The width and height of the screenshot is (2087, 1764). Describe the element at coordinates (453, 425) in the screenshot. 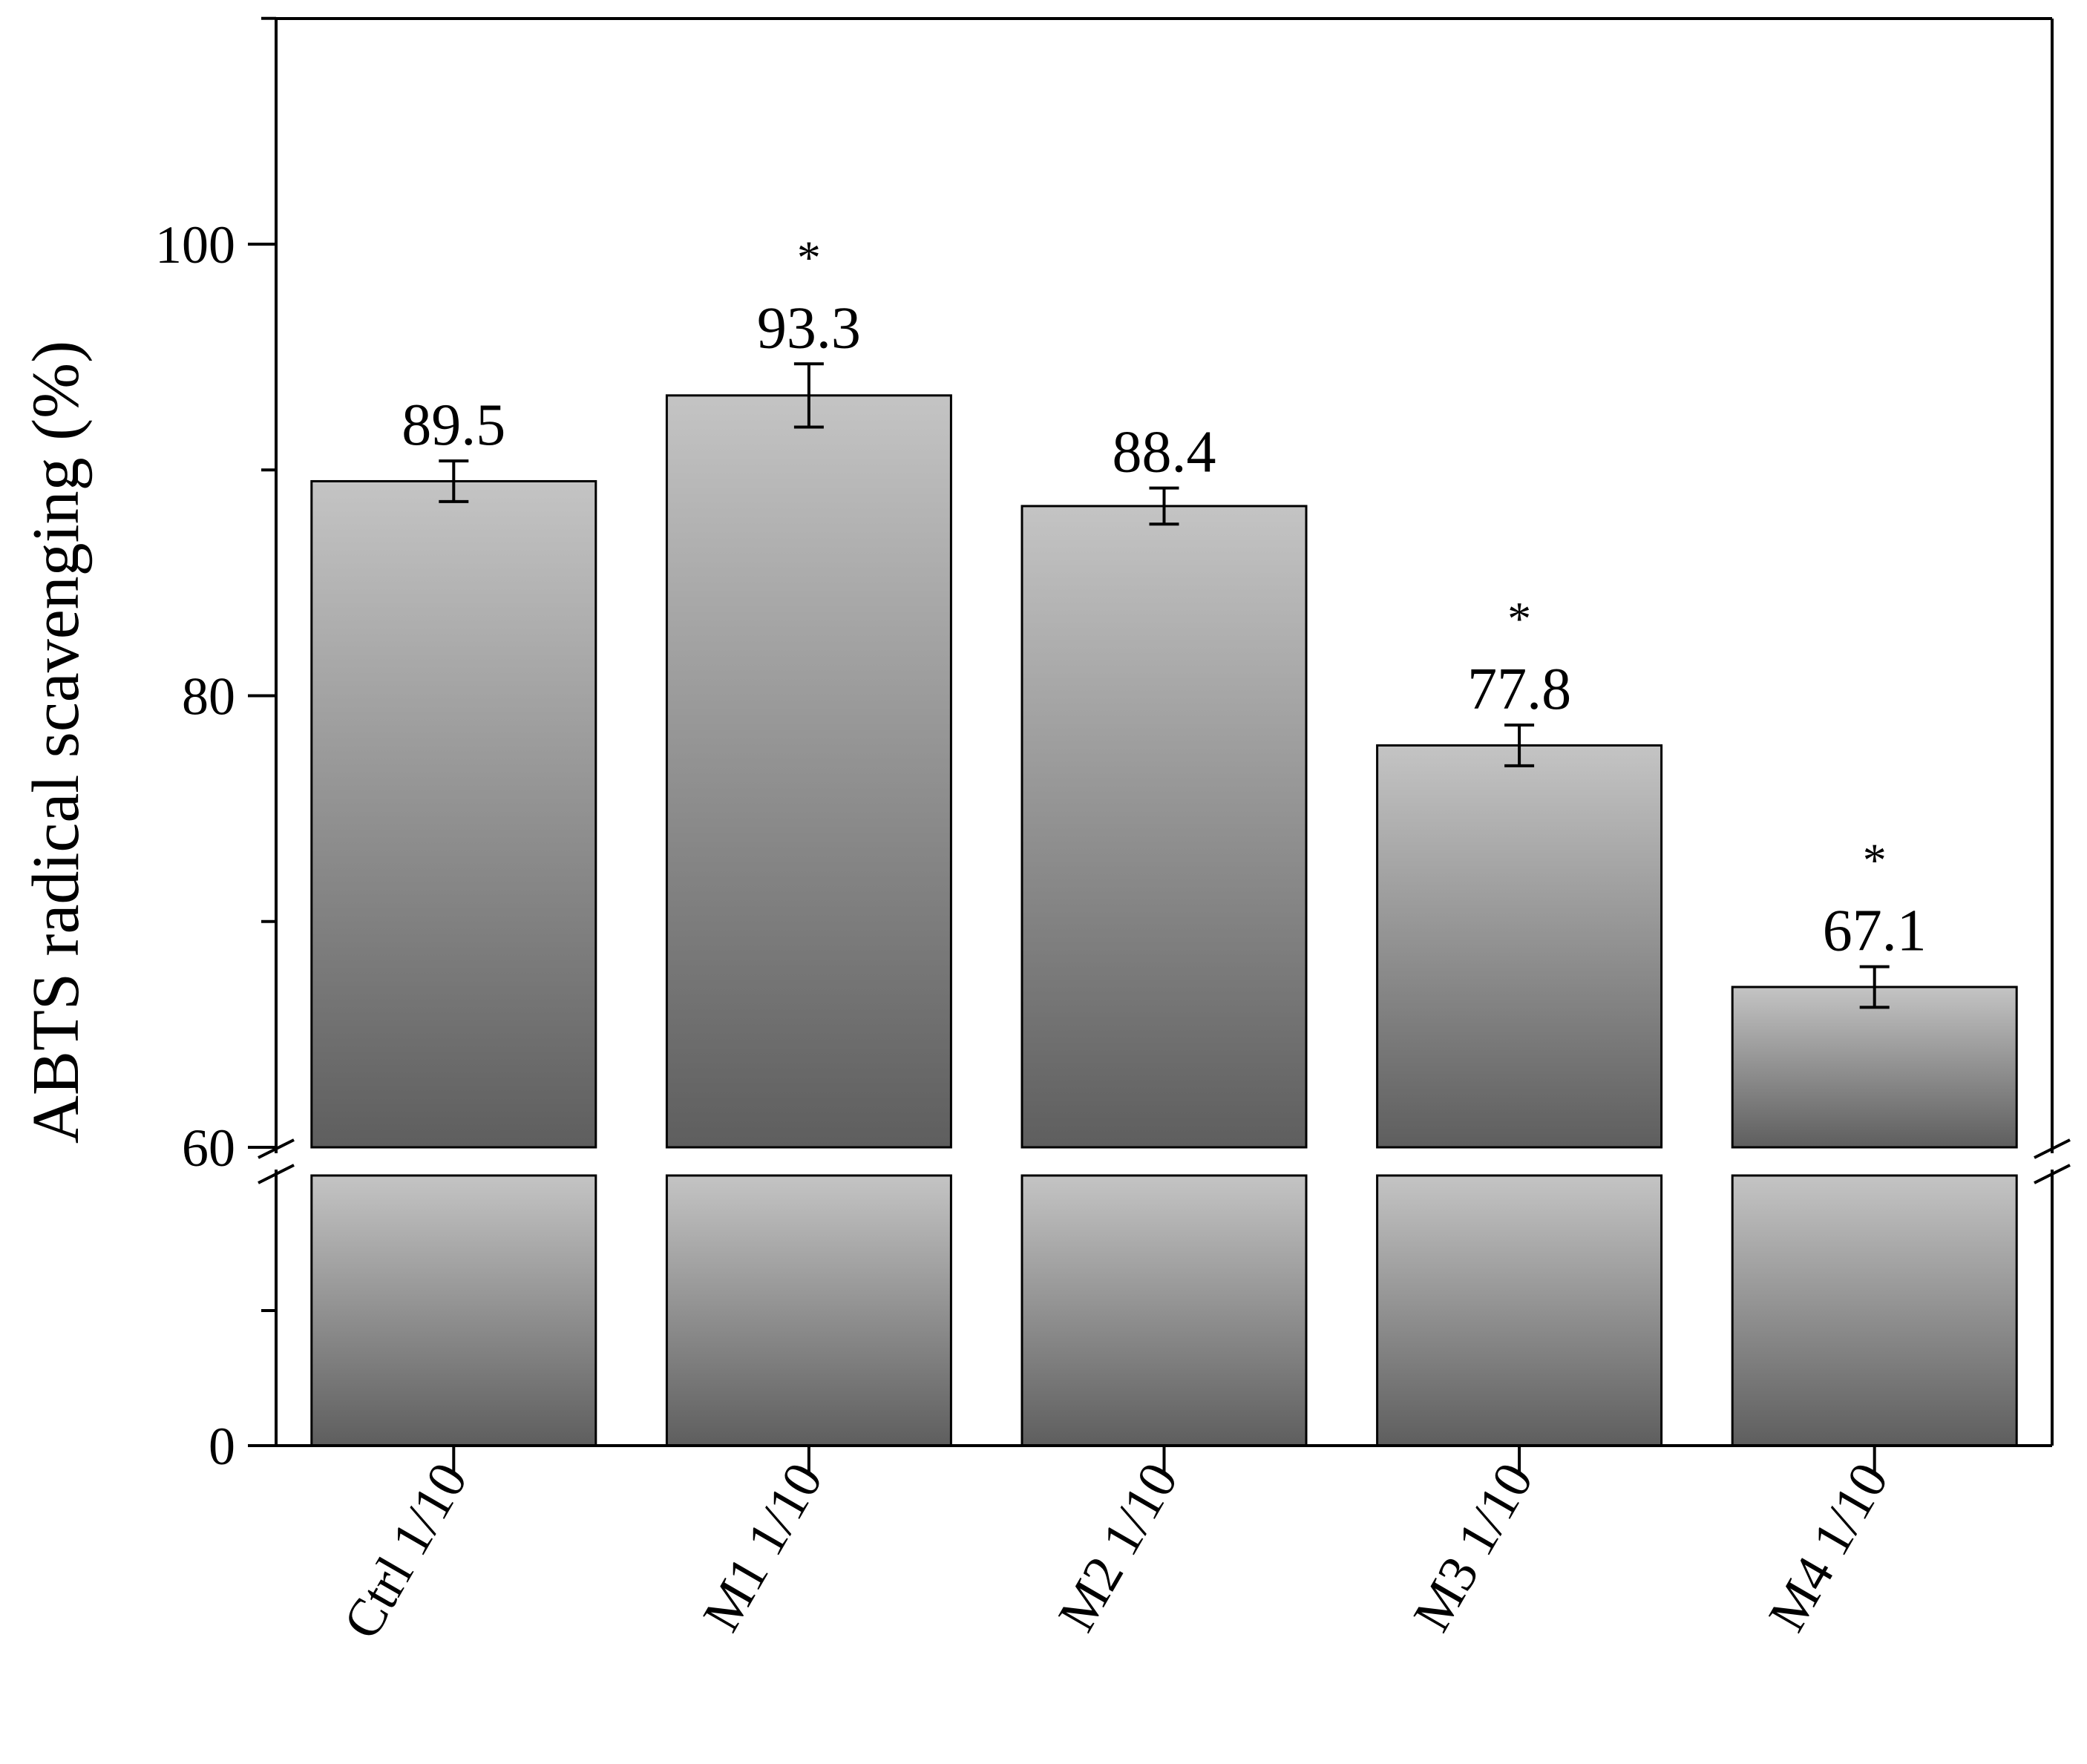

I see `value-label-1: 89.5` at that location.